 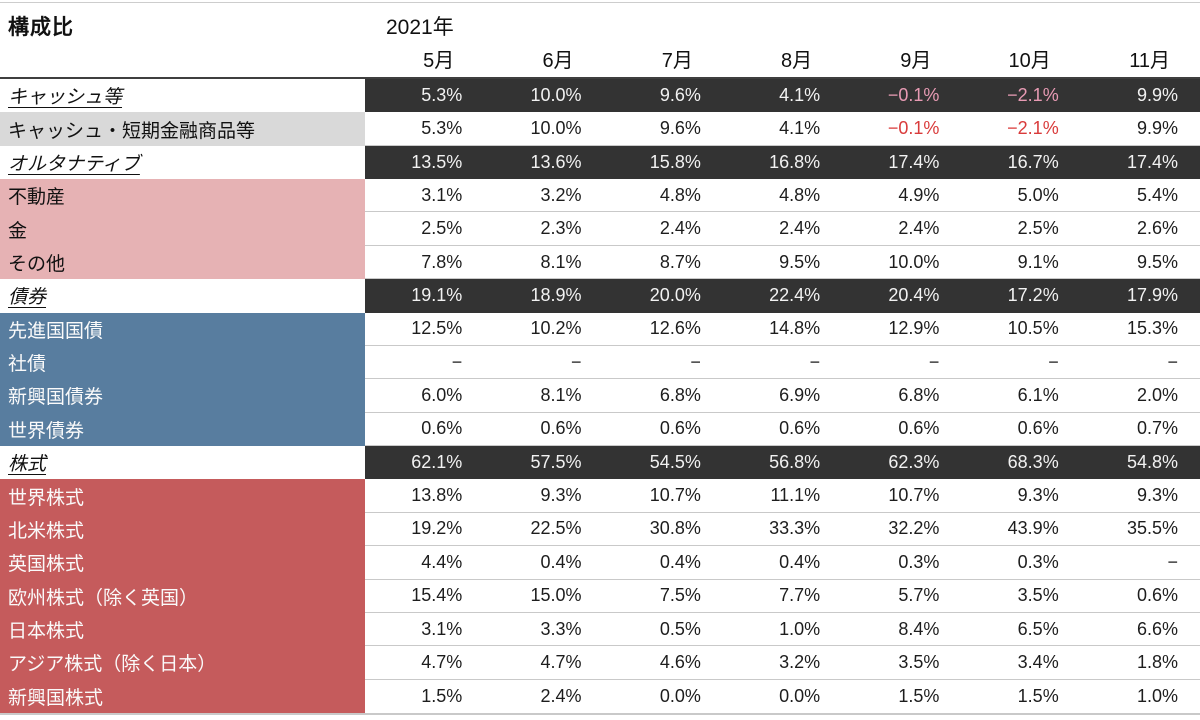 What do you see at coordinates (182, 262) in the screenshot?
I see `row-label: その他` at bounding box center [182, 262].